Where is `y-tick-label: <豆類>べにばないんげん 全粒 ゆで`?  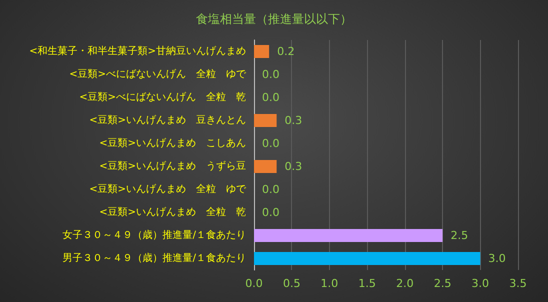 y-tick-label: <豆類>べにばないんげん 全粒 ゆで is located at coordinates (158, 74).